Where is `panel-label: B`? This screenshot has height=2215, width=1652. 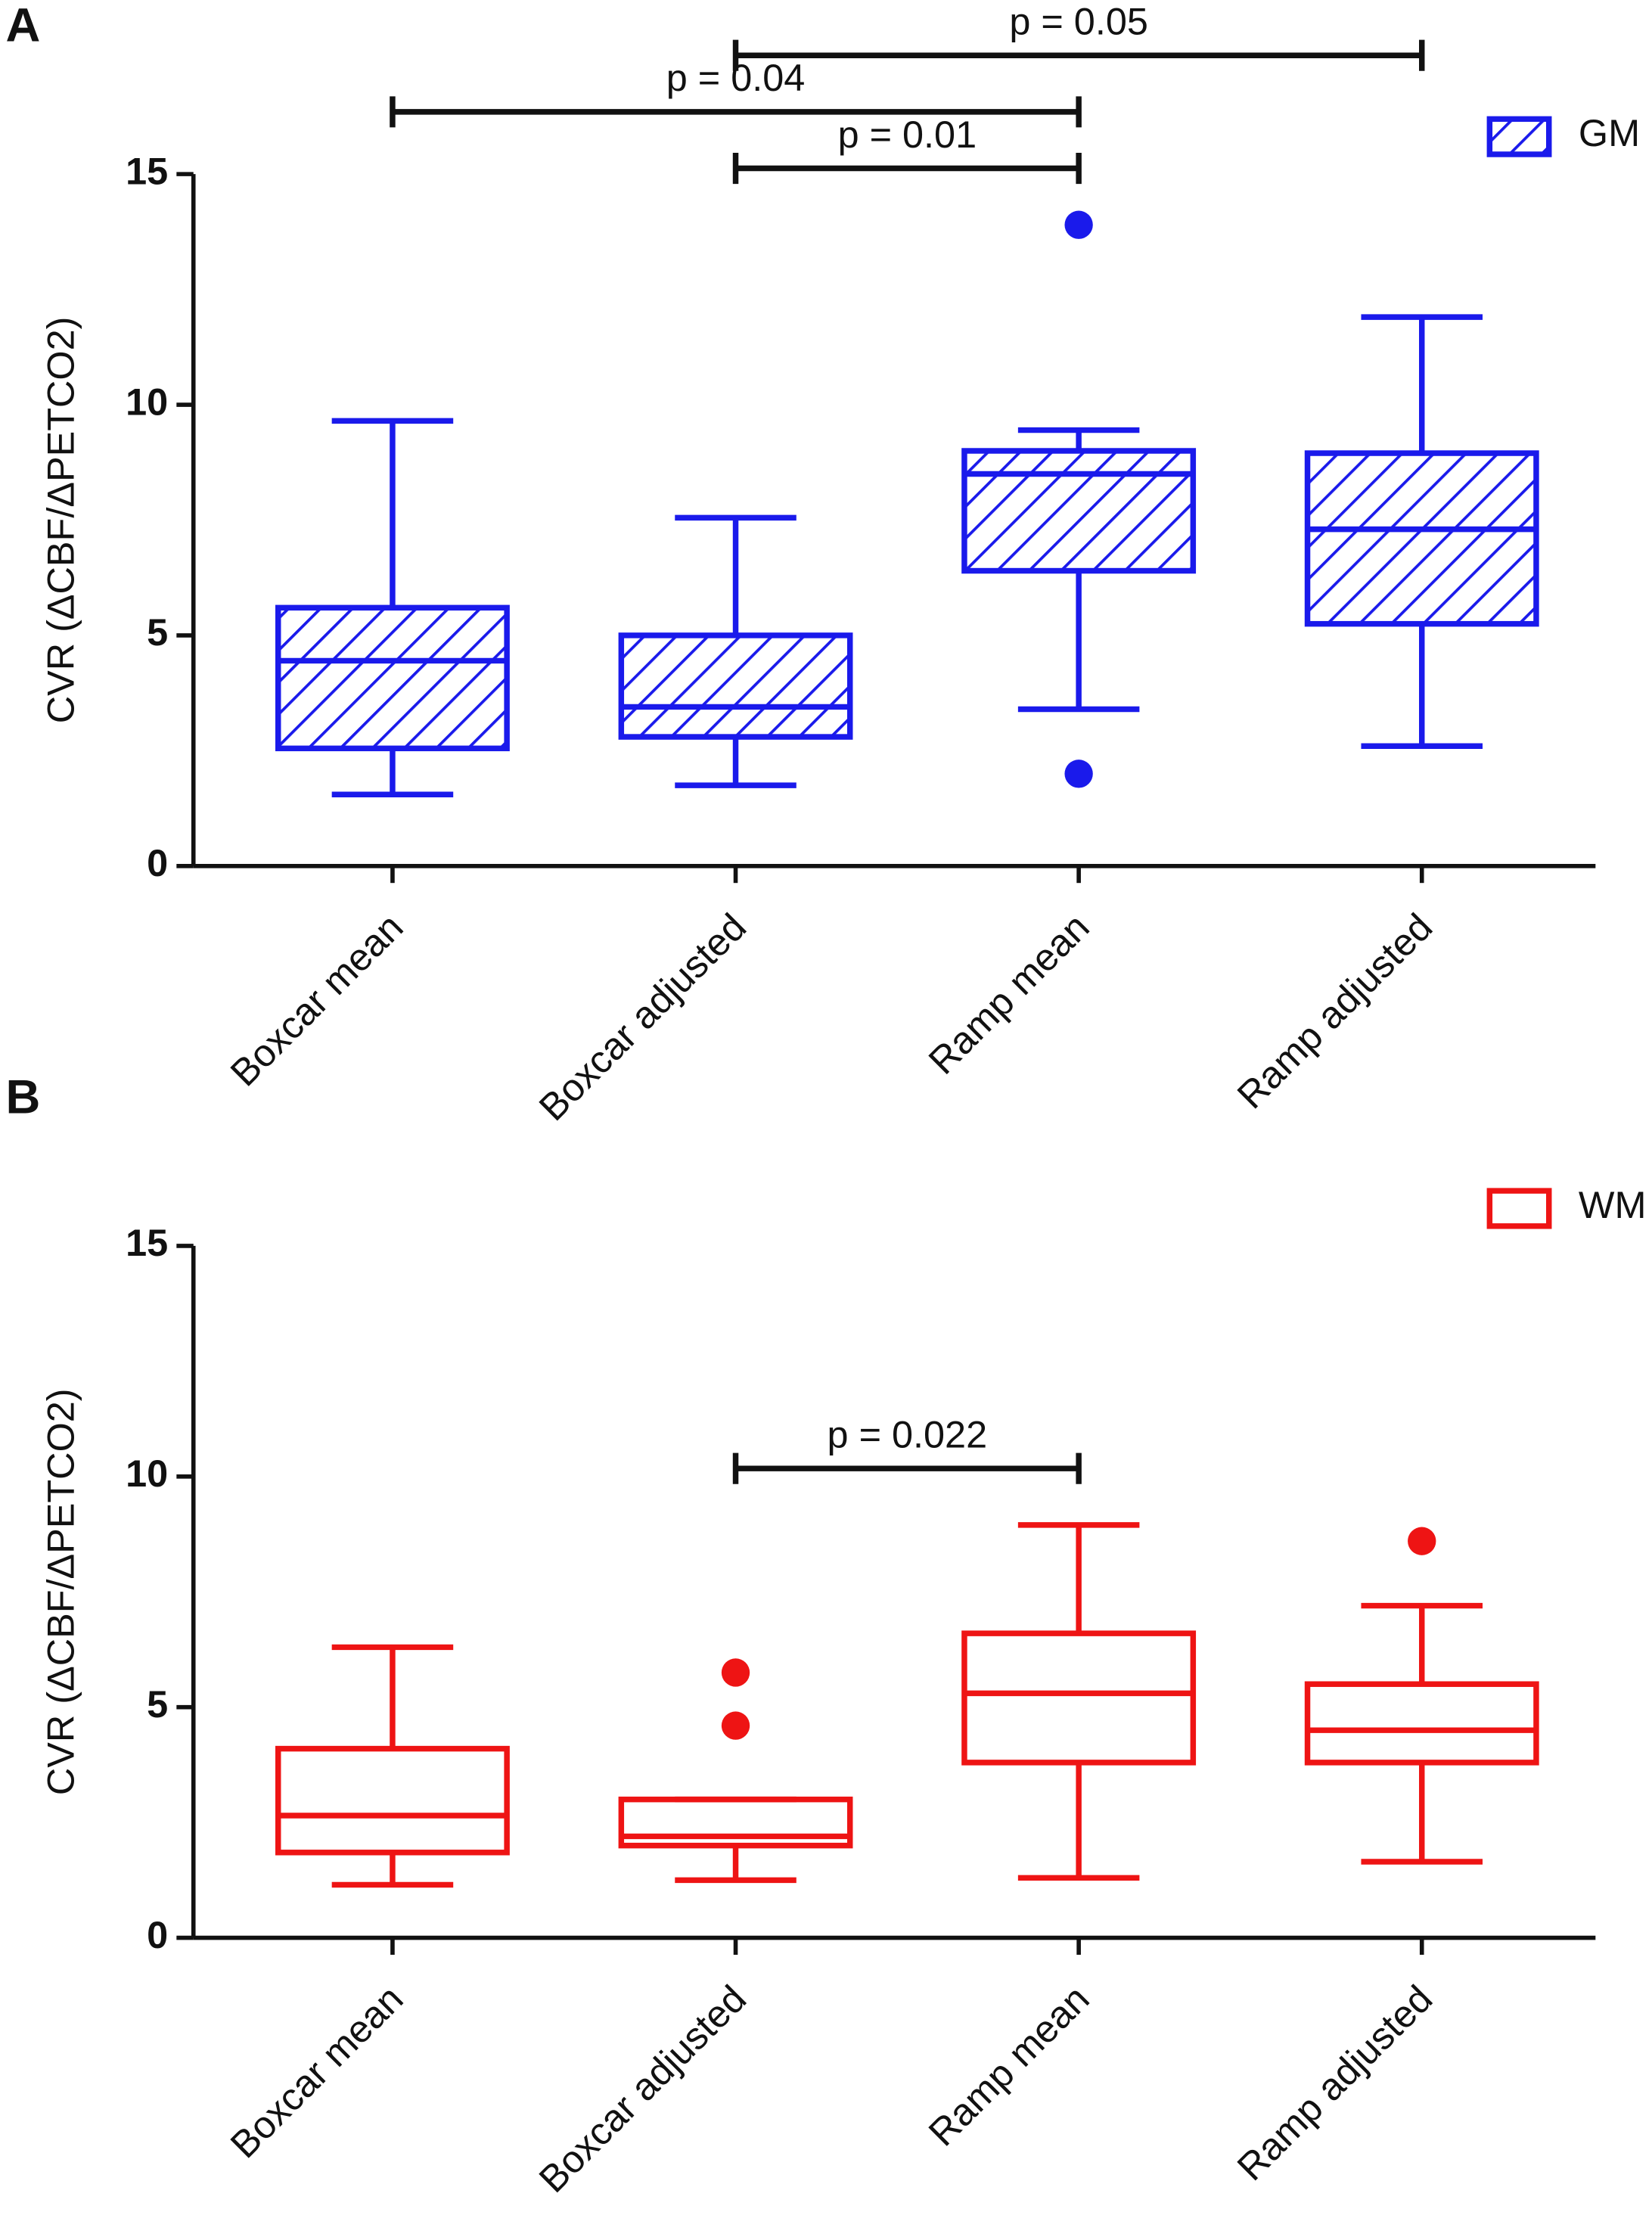 panel-label: B is located at coordinates (22, 1096).